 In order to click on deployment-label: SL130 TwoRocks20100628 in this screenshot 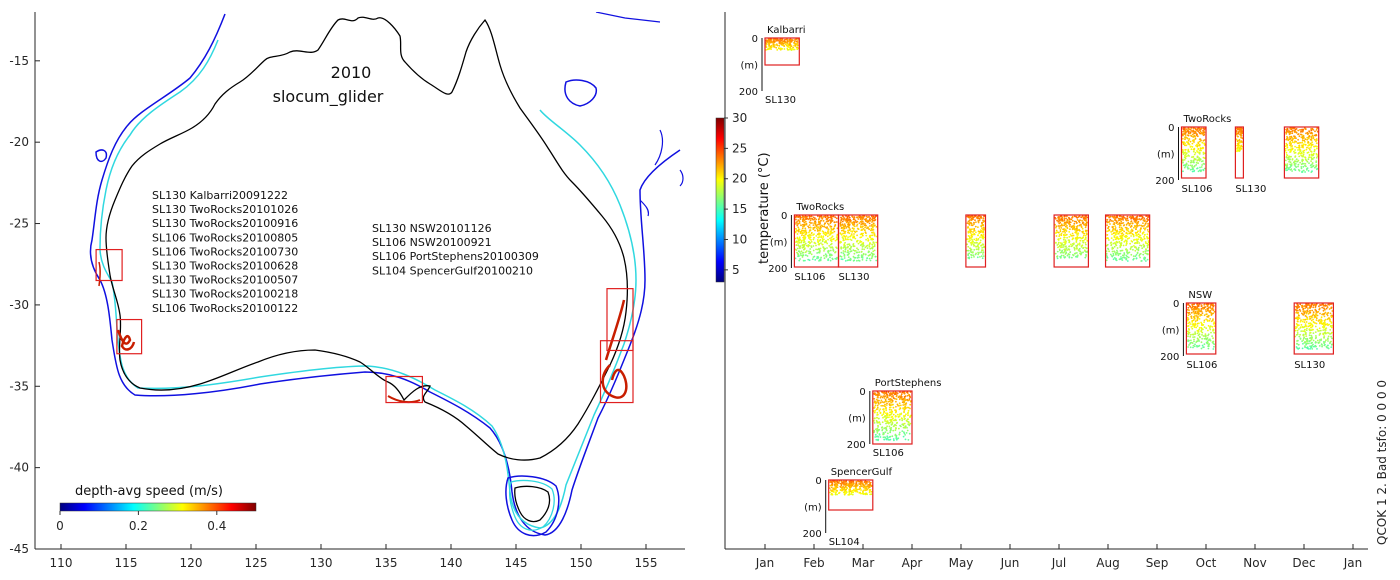, I will do `click(225, 266)`.